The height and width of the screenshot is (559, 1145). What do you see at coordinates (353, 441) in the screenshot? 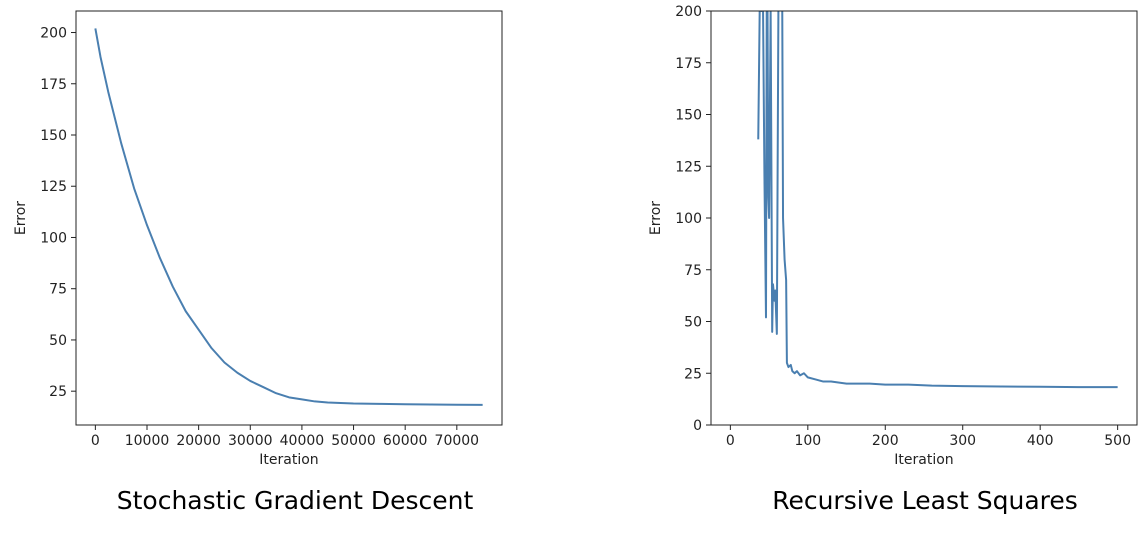
I see `sgd-xtick-label: 50000` at bounding box center [353, 441].